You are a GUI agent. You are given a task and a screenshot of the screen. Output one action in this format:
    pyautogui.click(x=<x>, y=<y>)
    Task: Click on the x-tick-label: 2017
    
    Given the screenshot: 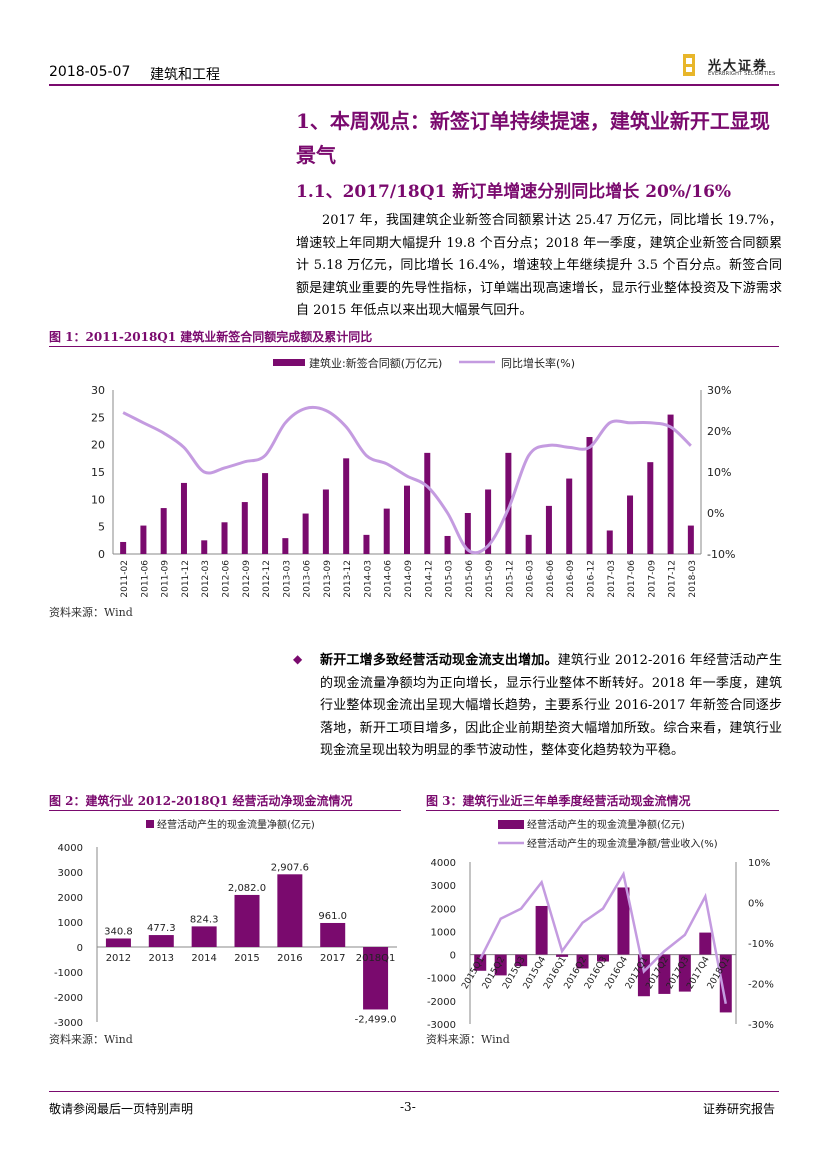 What is the action you would take?
    pyautogui.click(x=332, y=958)
    